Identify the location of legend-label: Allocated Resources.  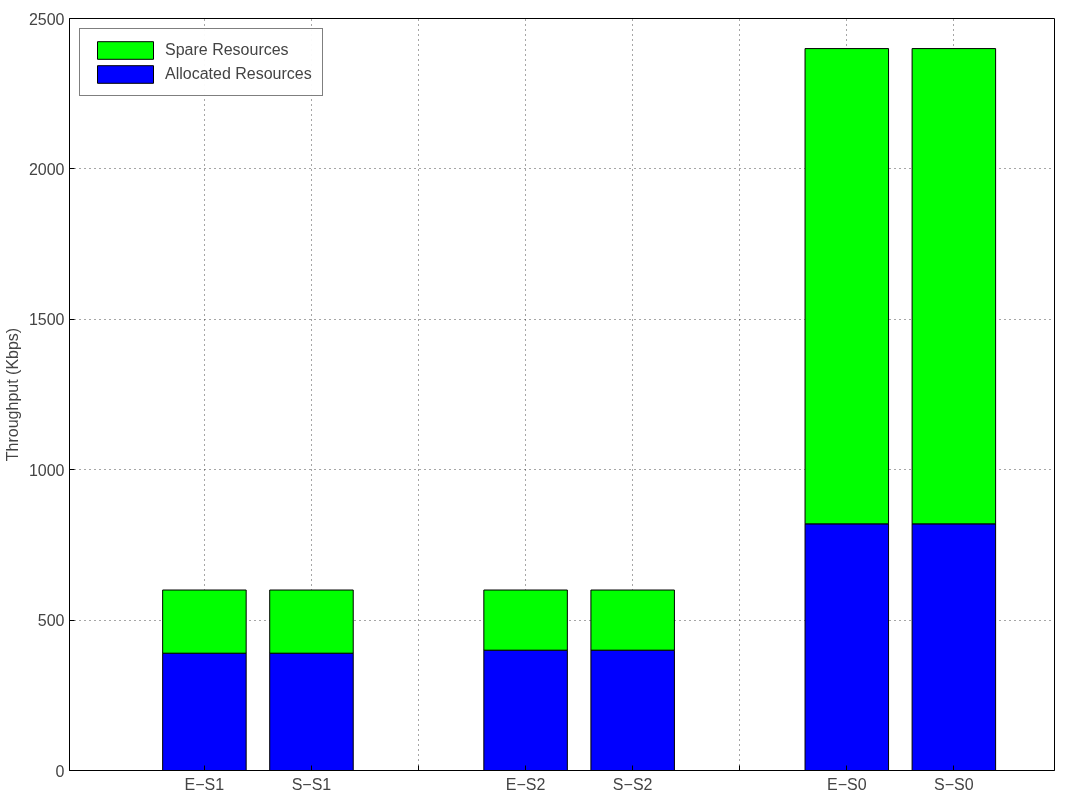
(238, 74).